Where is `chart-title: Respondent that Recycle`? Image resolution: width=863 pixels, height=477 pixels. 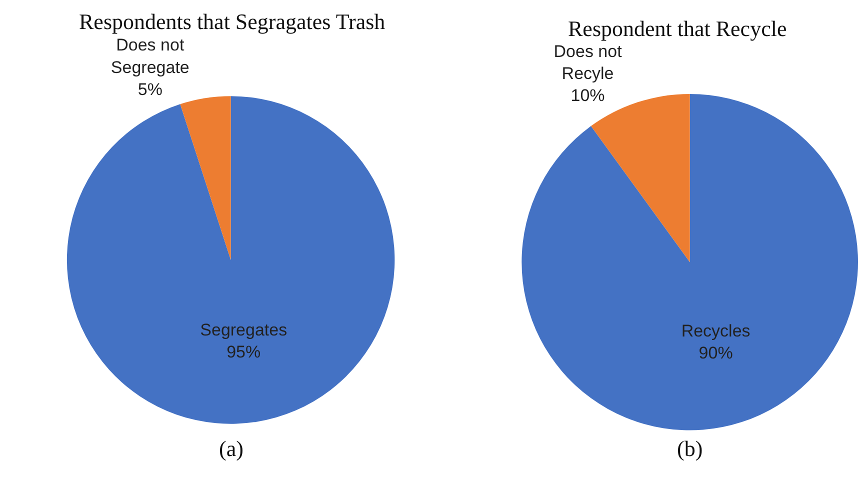 chart-title: Respondent that Recycle is located at coordinates (677, 28).